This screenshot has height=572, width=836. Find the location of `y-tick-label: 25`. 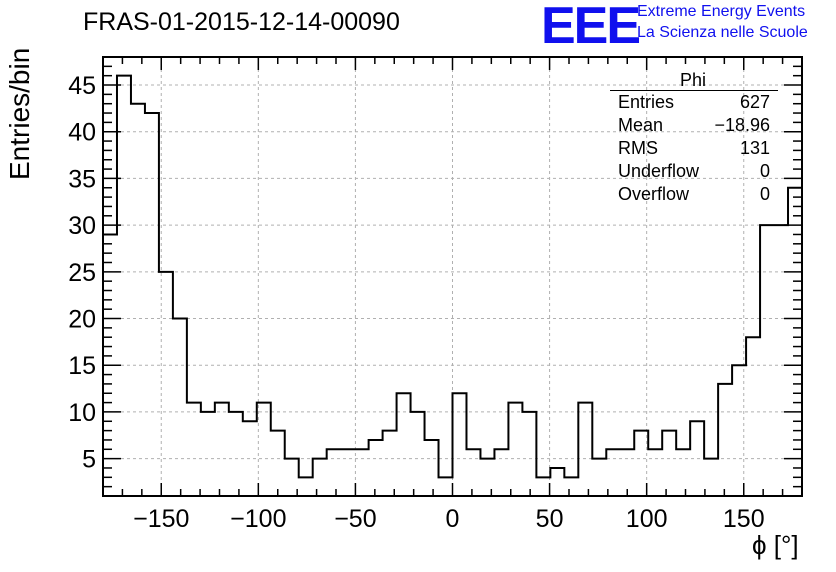

y-tick-label: 25 is located at coordinates (82, 273).